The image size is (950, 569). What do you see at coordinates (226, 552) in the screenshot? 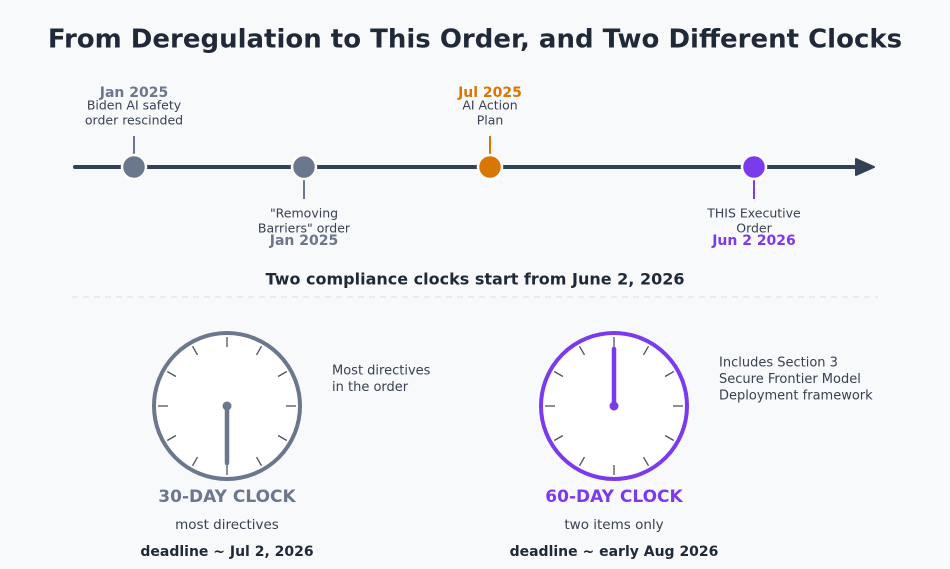
I see `clock-deadline: deadline ~ Jul 2, 2026` at bounding box center [226, 552].